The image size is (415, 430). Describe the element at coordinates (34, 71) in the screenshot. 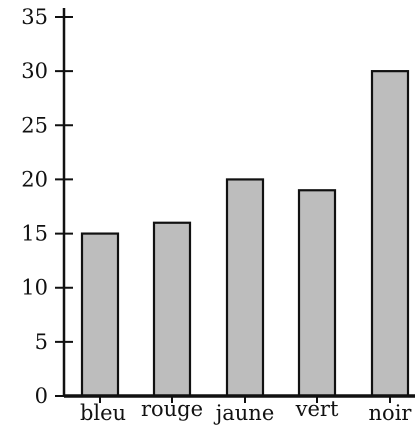

I see `y-tick-label-30: 30` at that location.